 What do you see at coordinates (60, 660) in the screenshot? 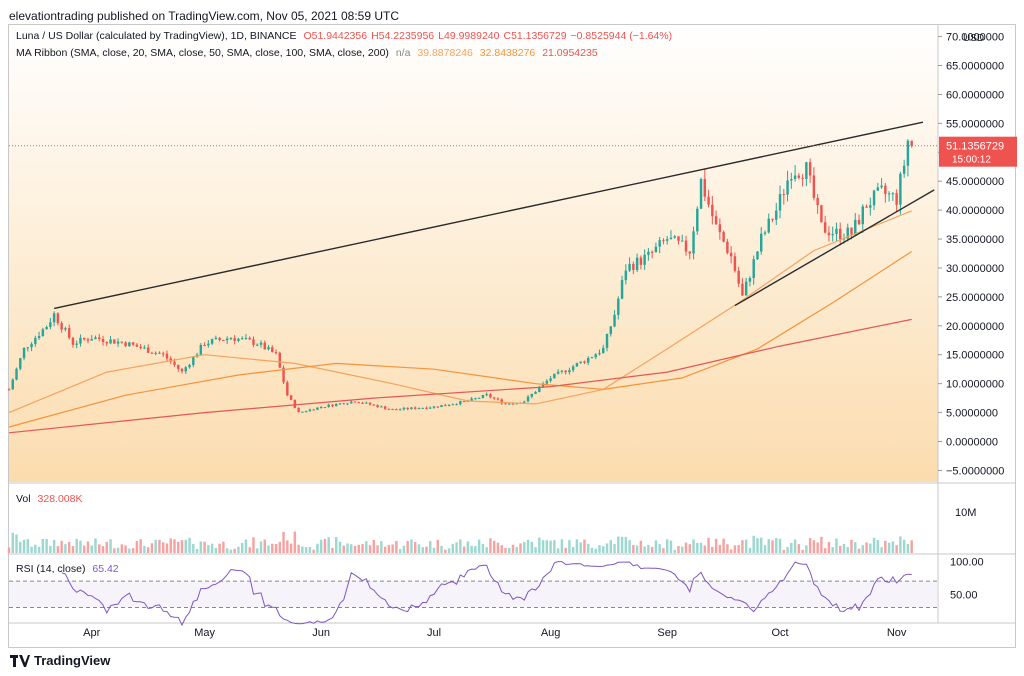
I see `tradingview-footer: TradingView` at bounding box center [60, 660].